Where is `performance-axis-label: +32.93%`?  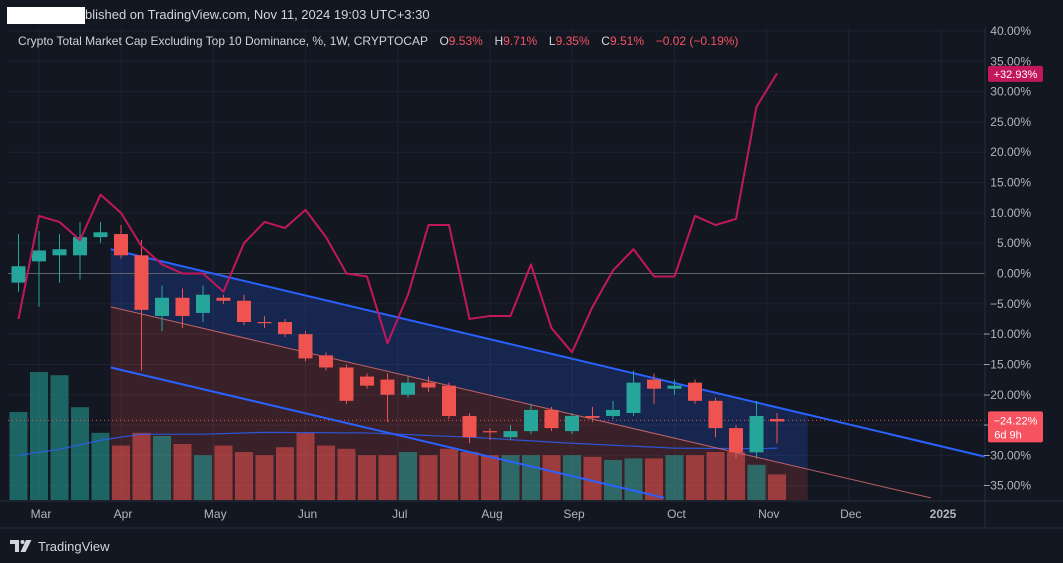 performance-axis-label: +32.93% is located at coordinates (1016, 75).